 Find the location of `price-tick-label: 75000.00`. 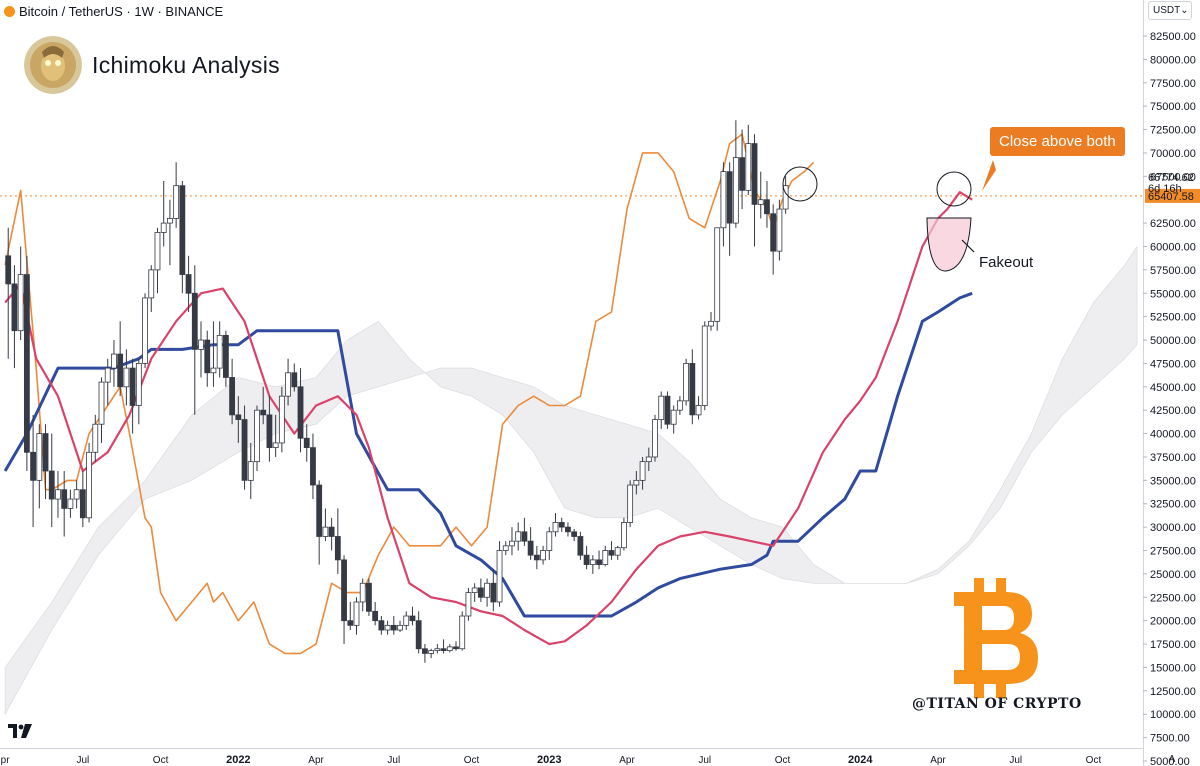

price-tick-label: 75000.00 is located at coordinates (1173, 107).